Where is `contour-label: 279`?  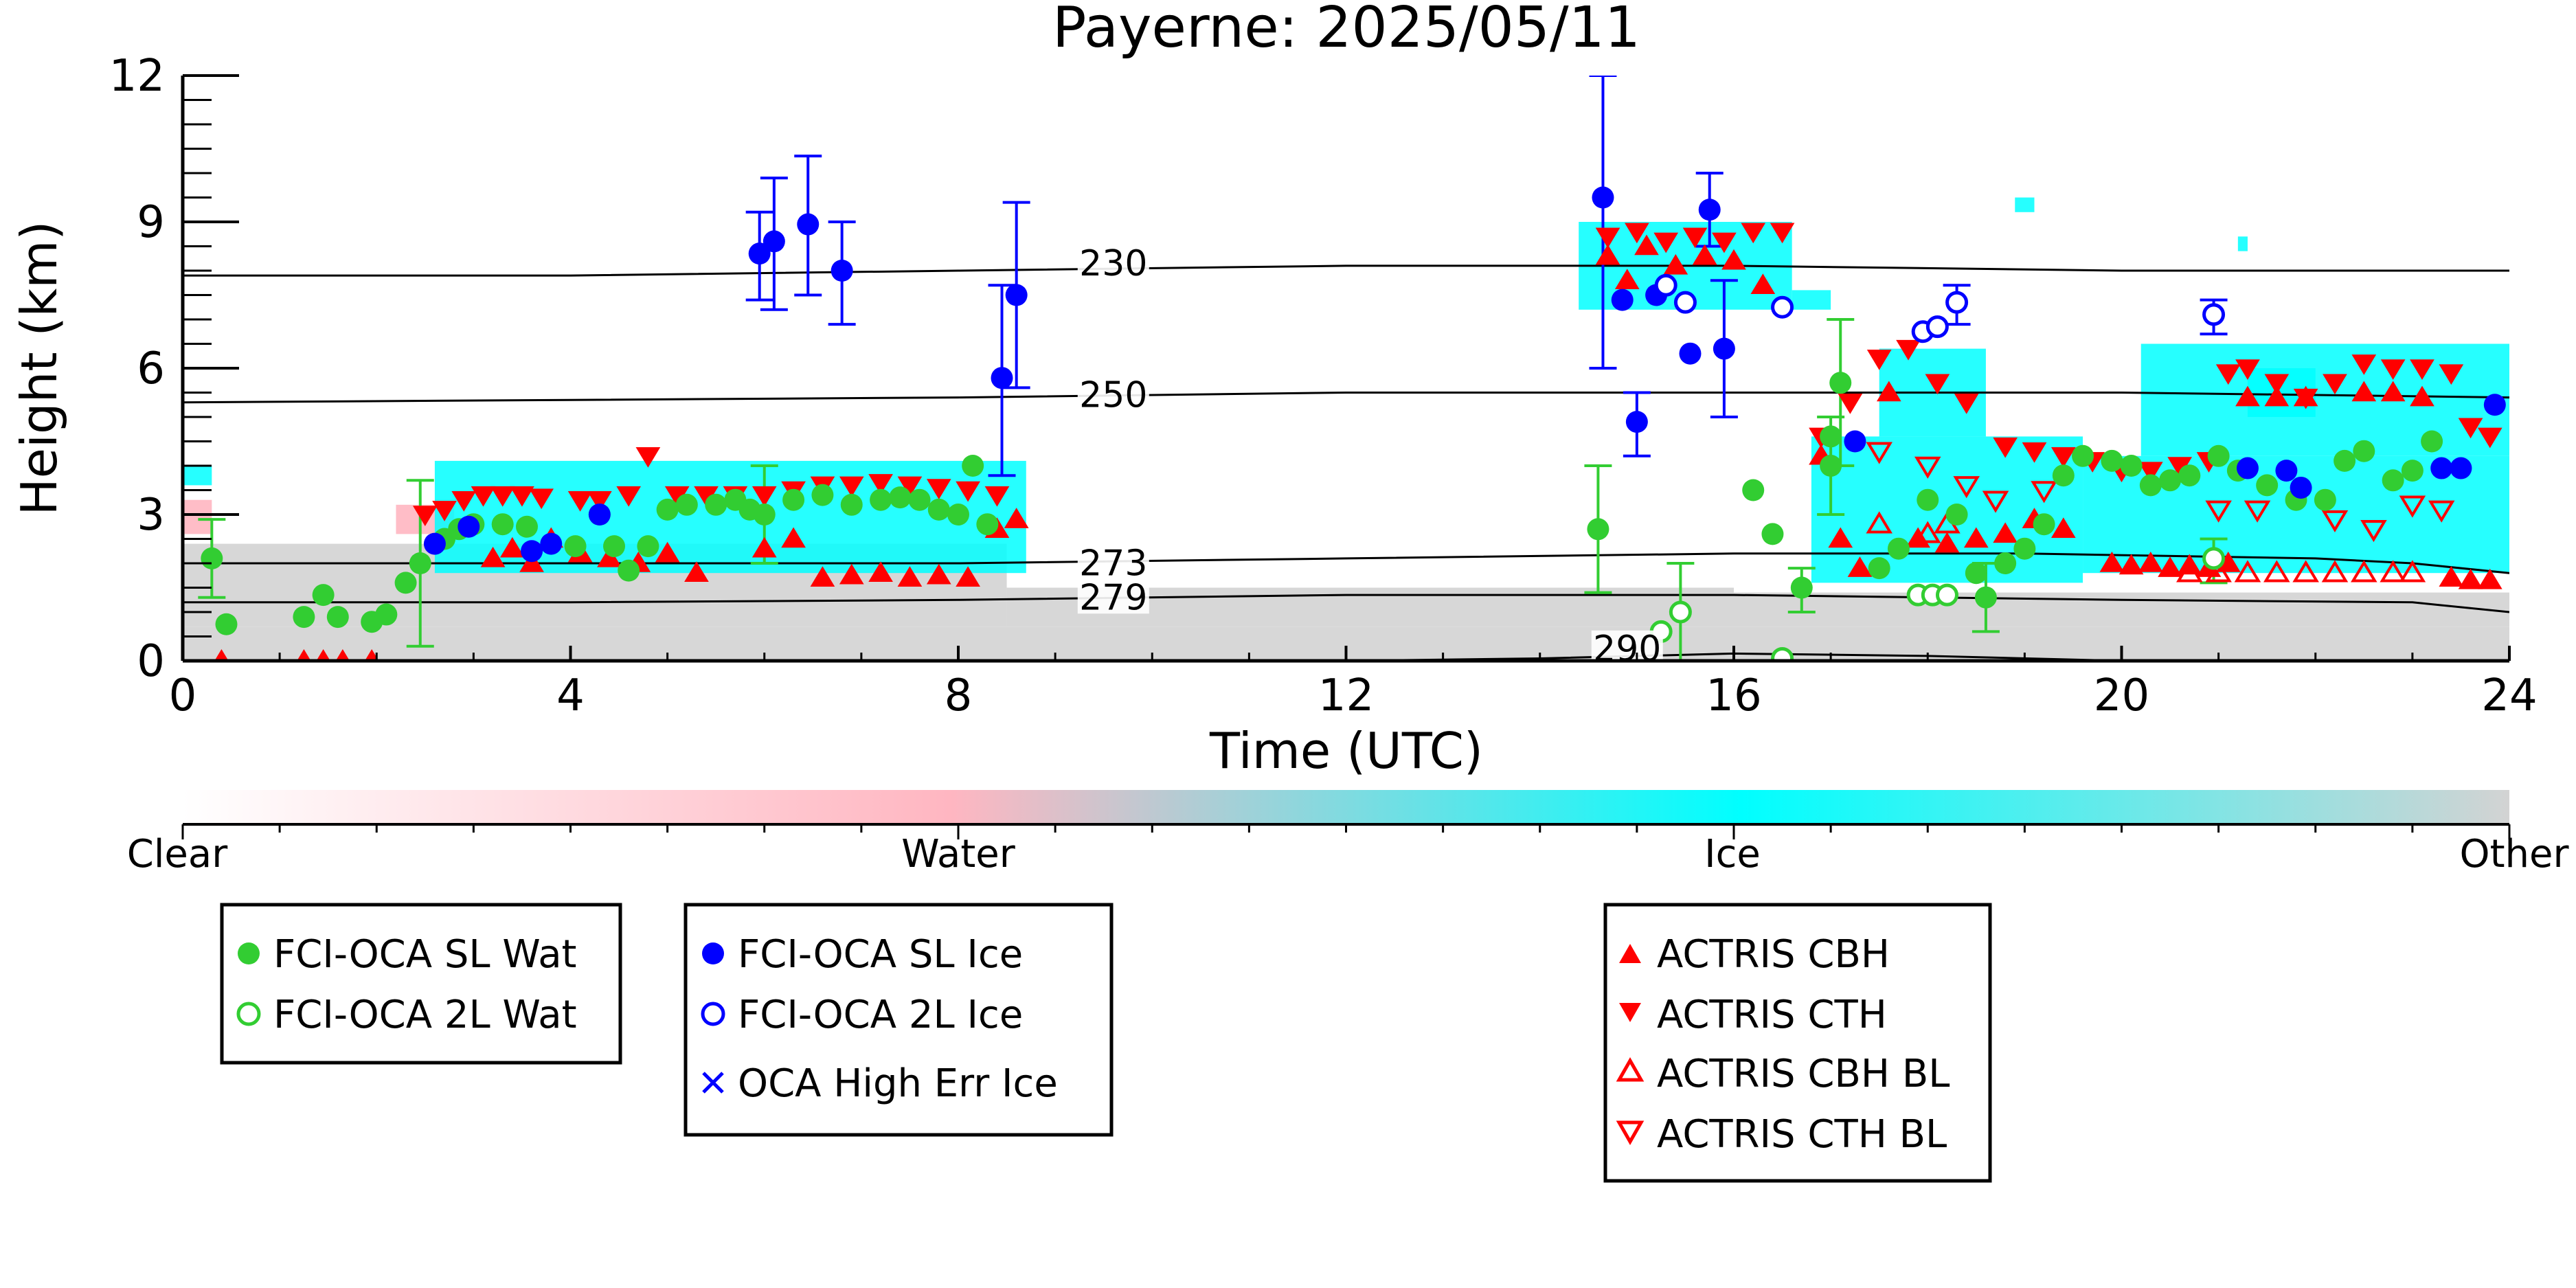 contour-label: 279 is located at coordinates (1113, 597).